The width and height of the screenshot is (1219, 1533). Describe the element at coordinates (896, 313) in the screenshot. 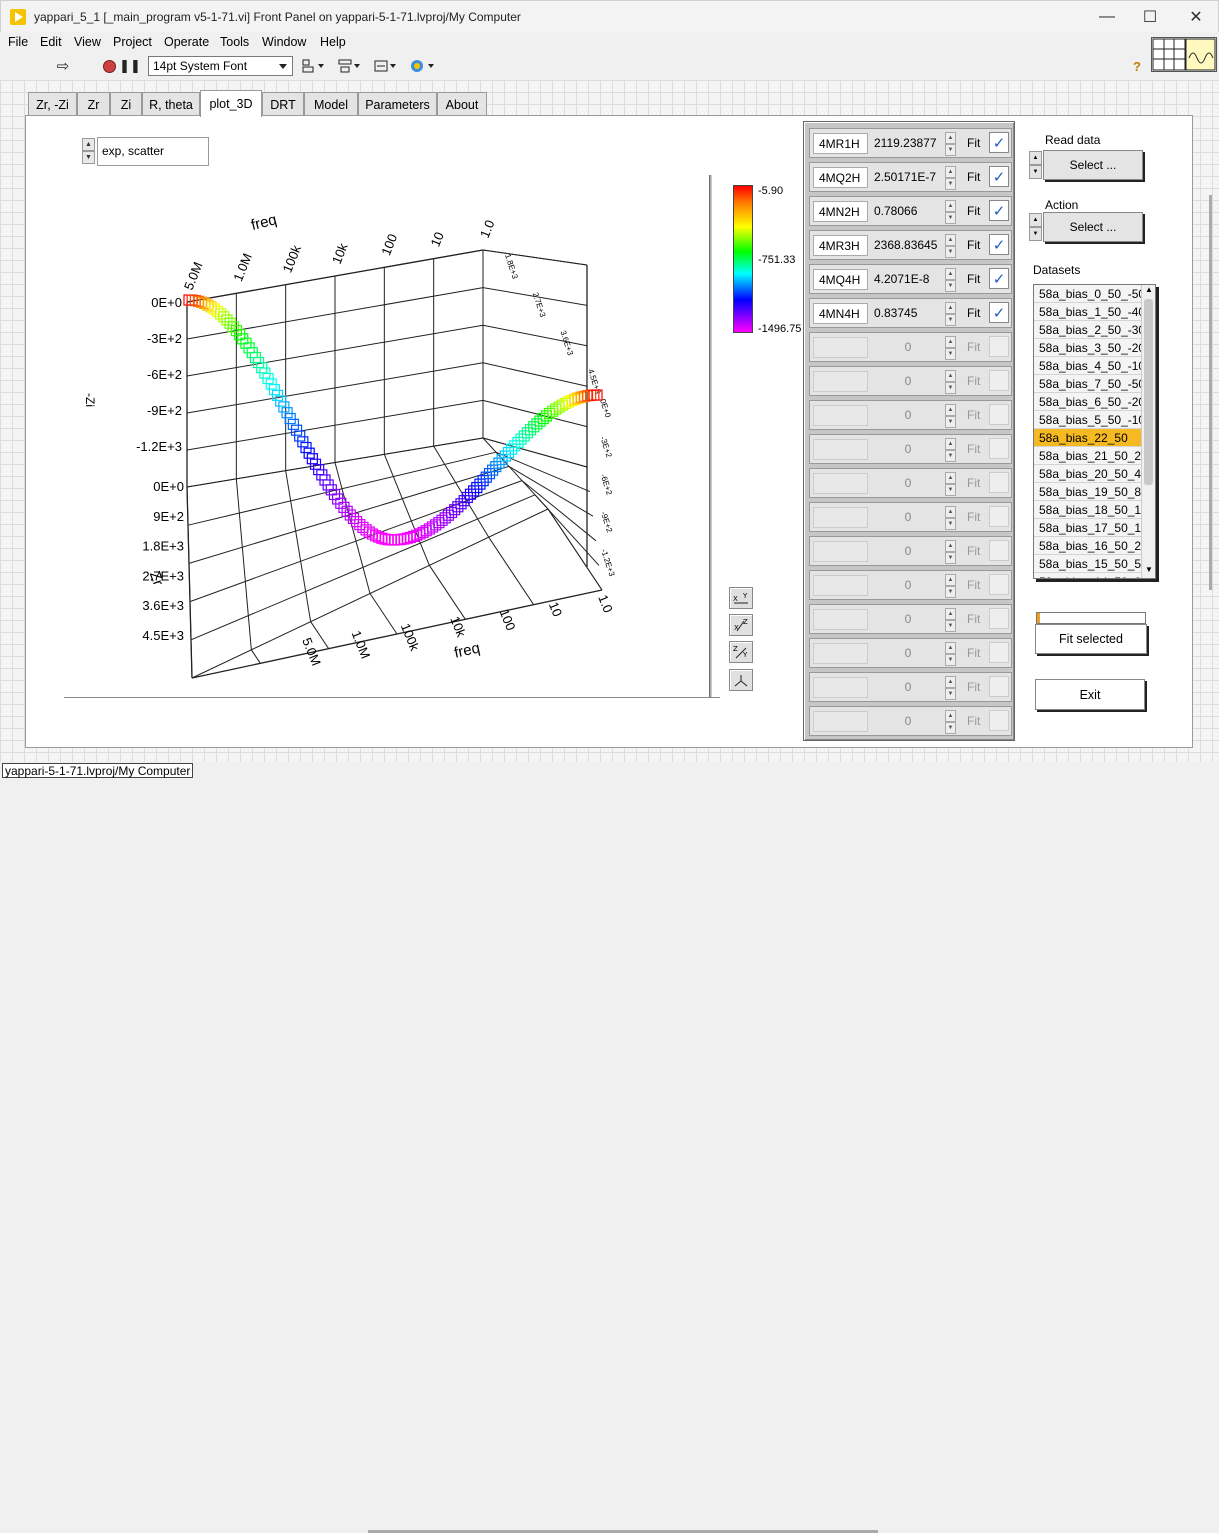

I see `parameter-value: 0.83745` at that location.